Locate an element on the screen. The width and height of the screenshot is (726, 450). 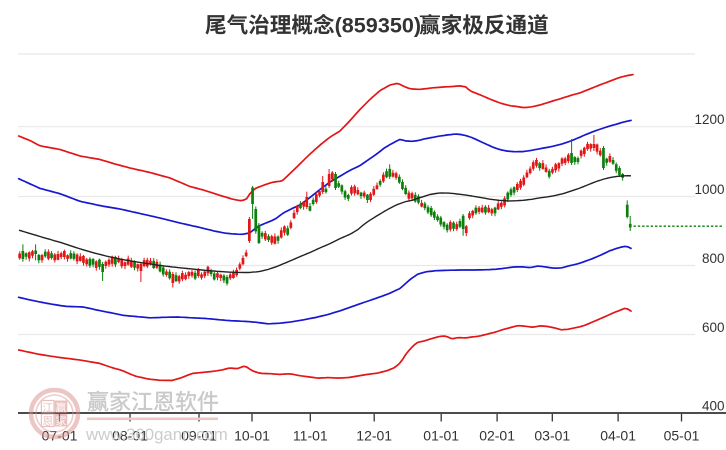
svg-text: (859350) is located at coordinates (378, 25).